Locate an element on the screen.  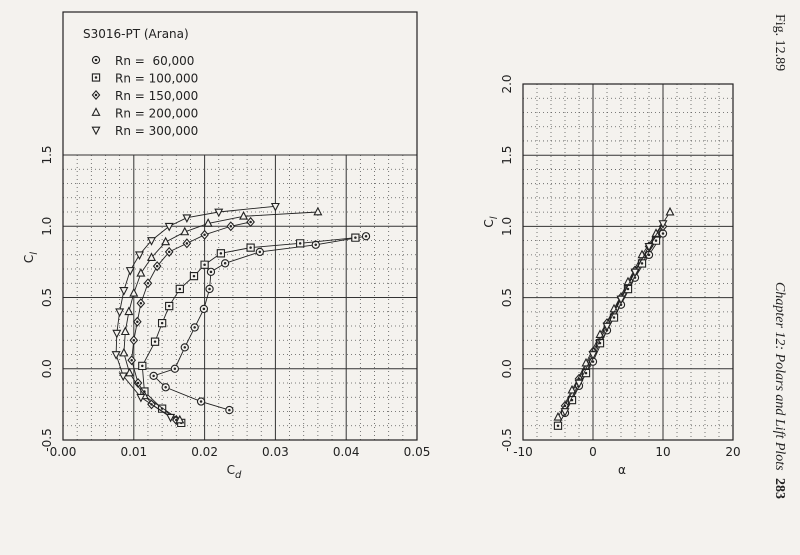
y-tick-label: 1.0 is located at coordinates (507, 226).